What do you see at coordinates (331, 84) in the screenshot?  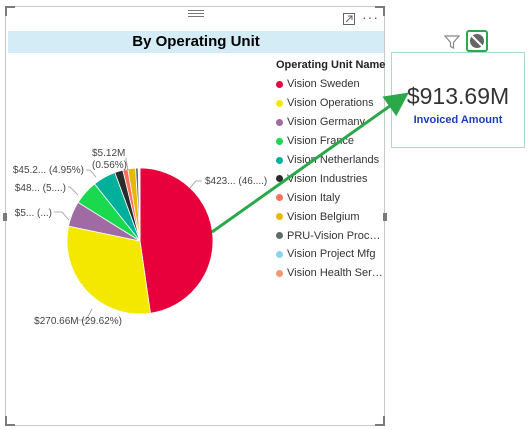 I see `legend-item: Vision Sweden` at bounding box center [331, 84].